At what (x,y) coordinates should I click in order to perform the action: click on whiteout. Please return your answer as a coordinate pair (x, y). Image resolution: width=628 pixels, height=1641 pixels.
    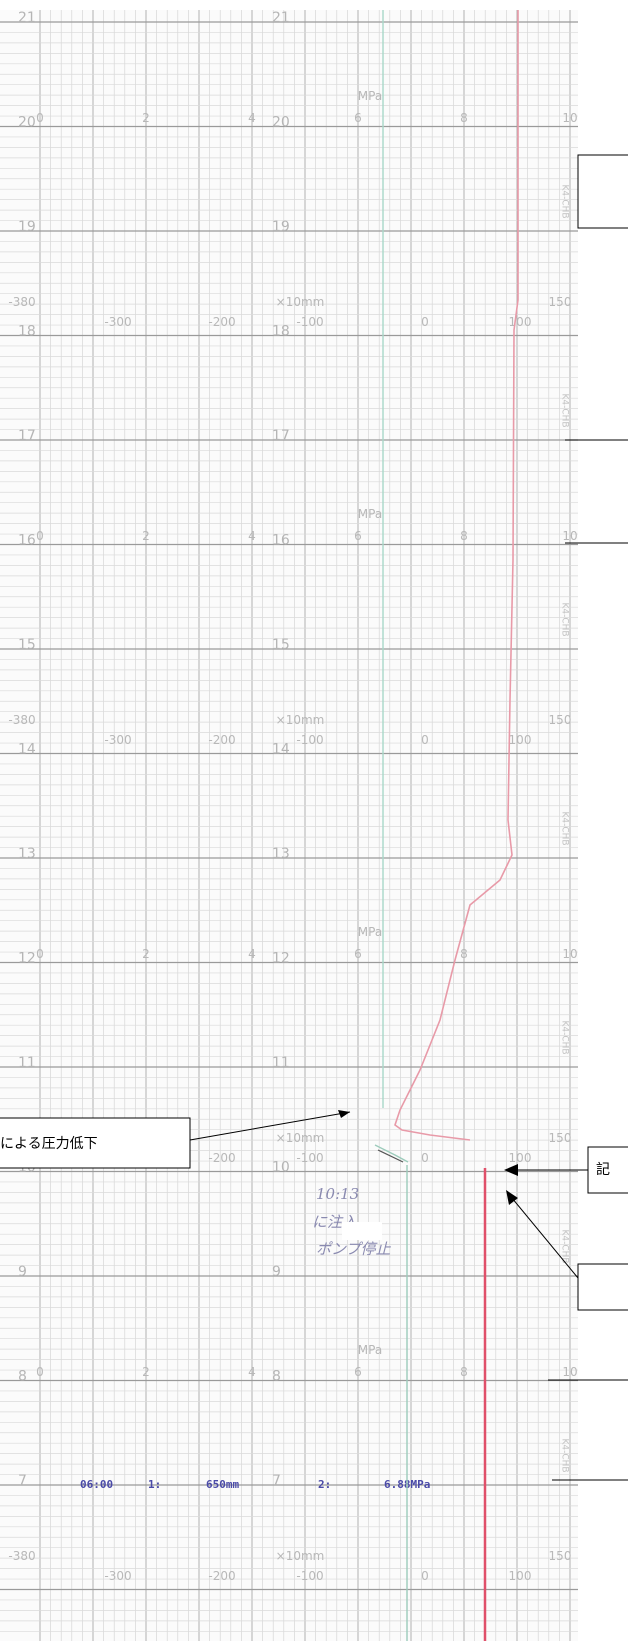
    Looking at the image, I should click on (362, 1231).